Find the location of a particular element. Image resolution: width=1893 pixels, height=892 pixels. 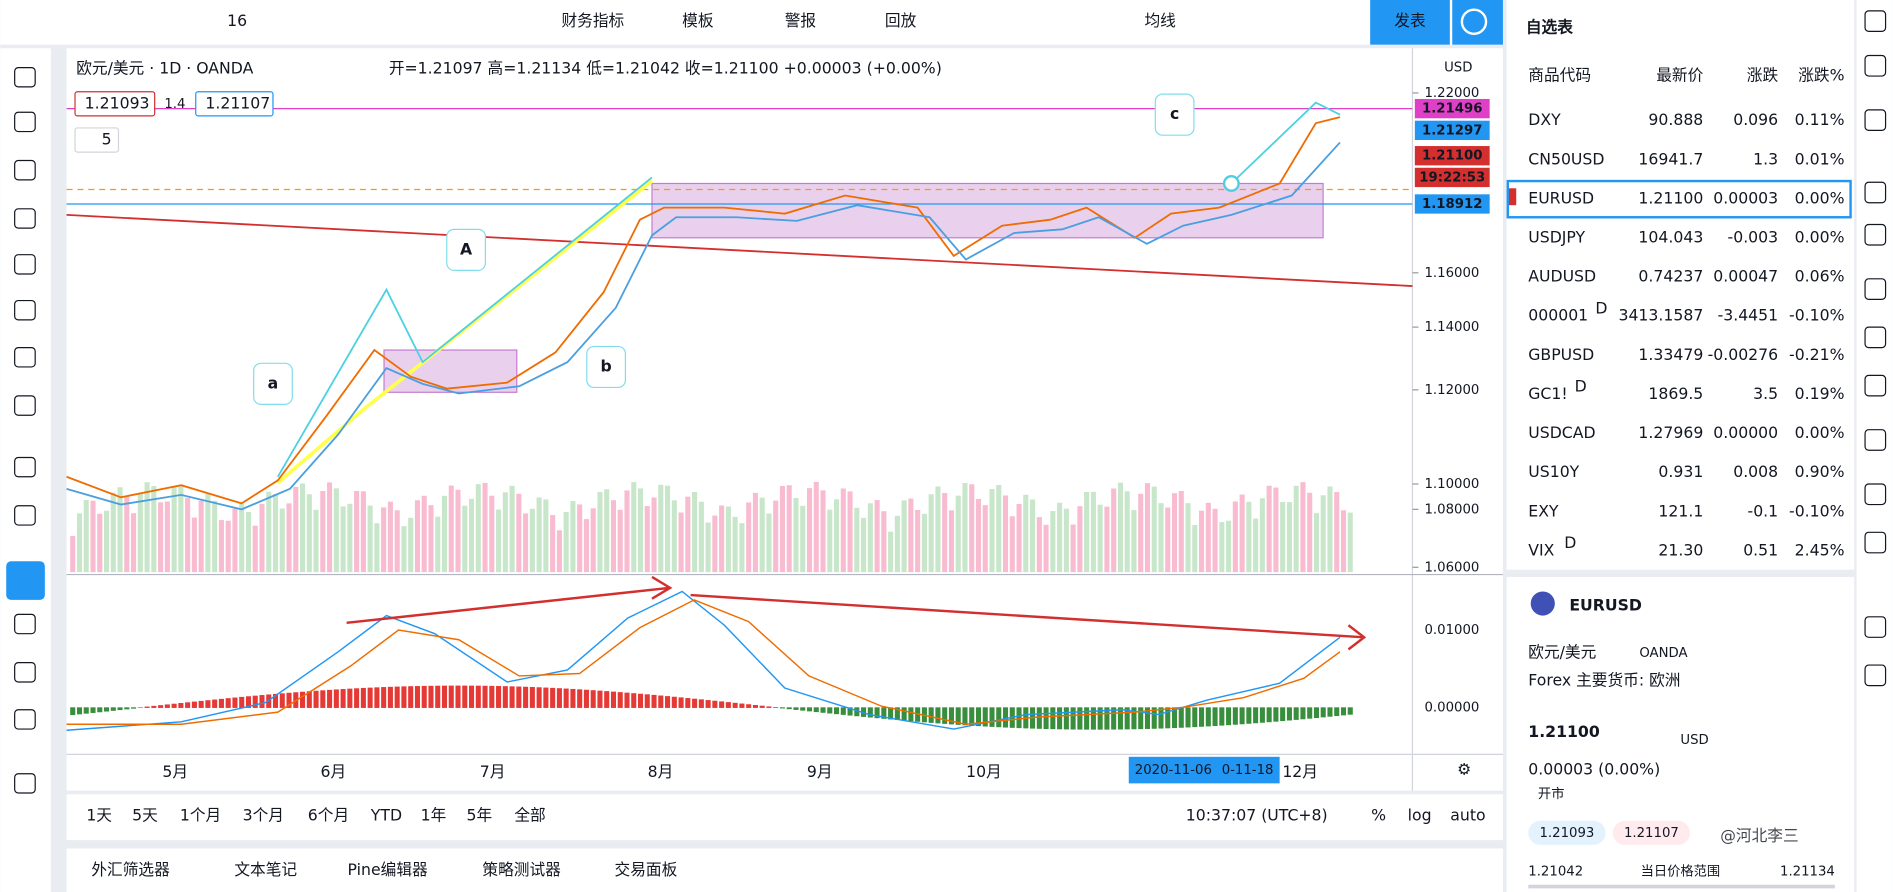

play-bg is located at coordinates (1477, 22).